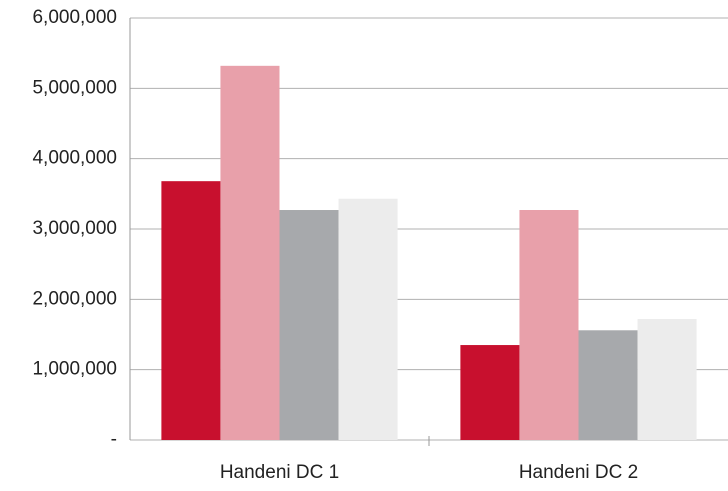 This screenshot has height=491, width=728. What do you see at coordinates (74, 369) in the screenshot?
I see `y-tick-label: 1,000,000` at bounding box center [74, 369].